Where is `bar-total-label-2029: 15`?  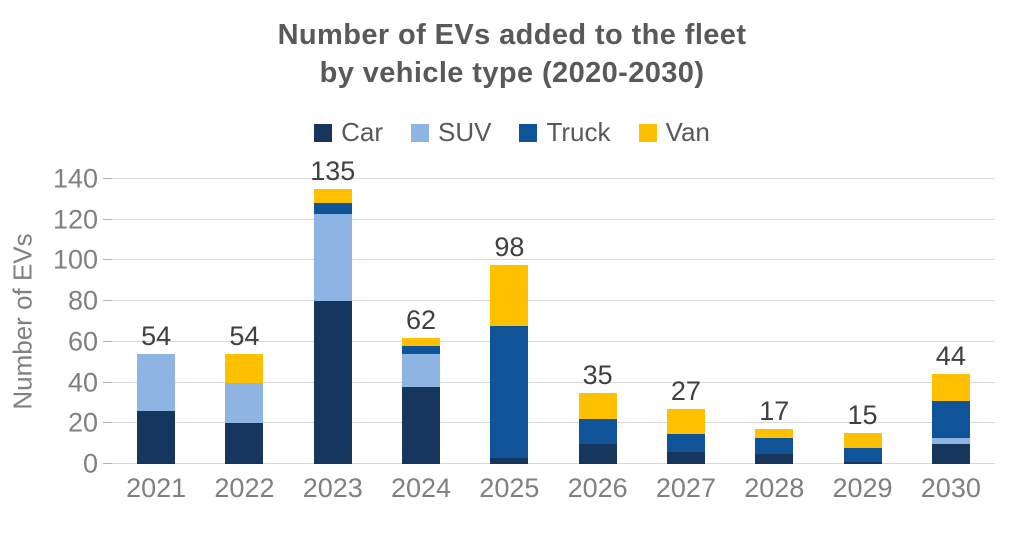
bar-total-label-2029: 15 is located at coordinates (862, 415).